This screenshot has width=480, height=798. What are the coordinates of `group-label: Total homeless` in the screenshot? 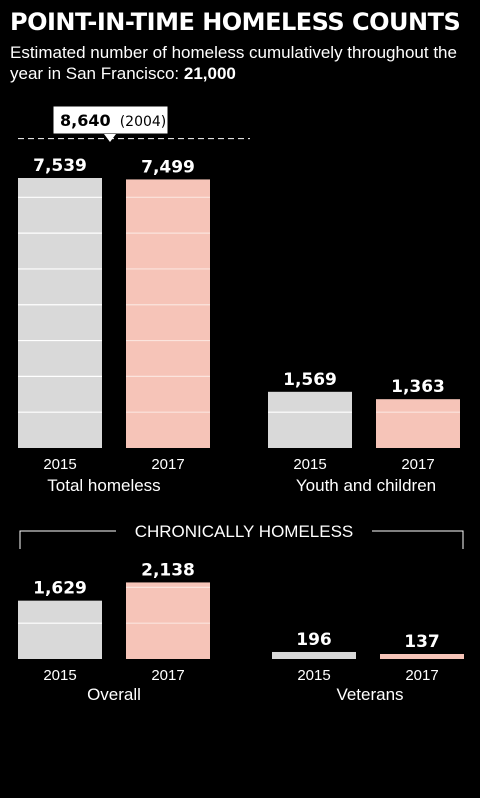 It's located at (103, 485).